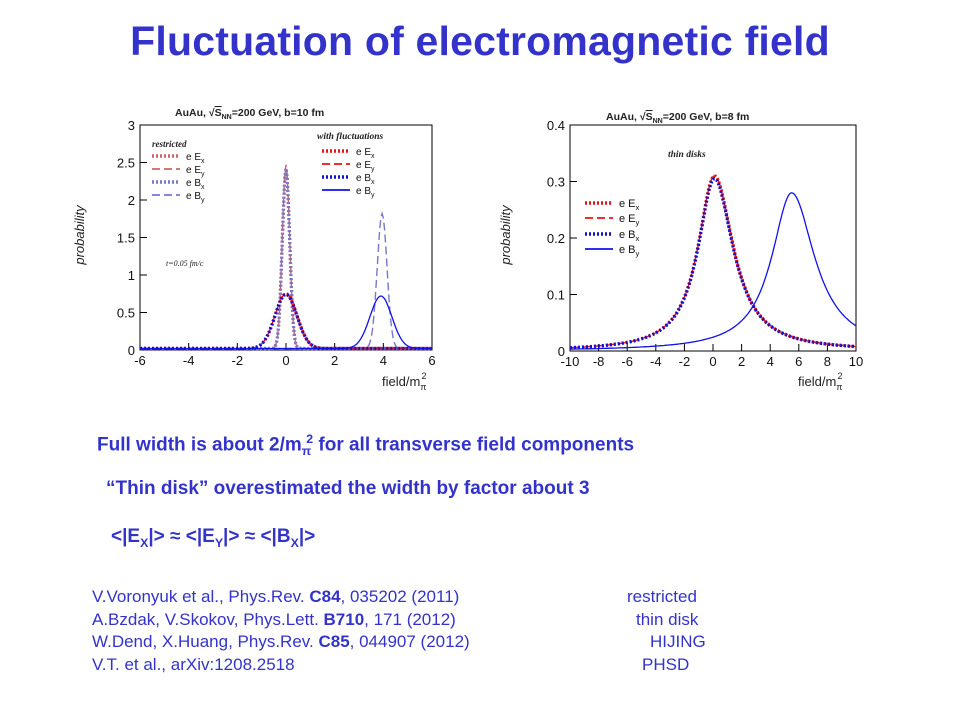  What do you see at coordinates (505, 235) in the screenshot?
I see `right-y-axis-label: probability` at bounding box center [505, 235].